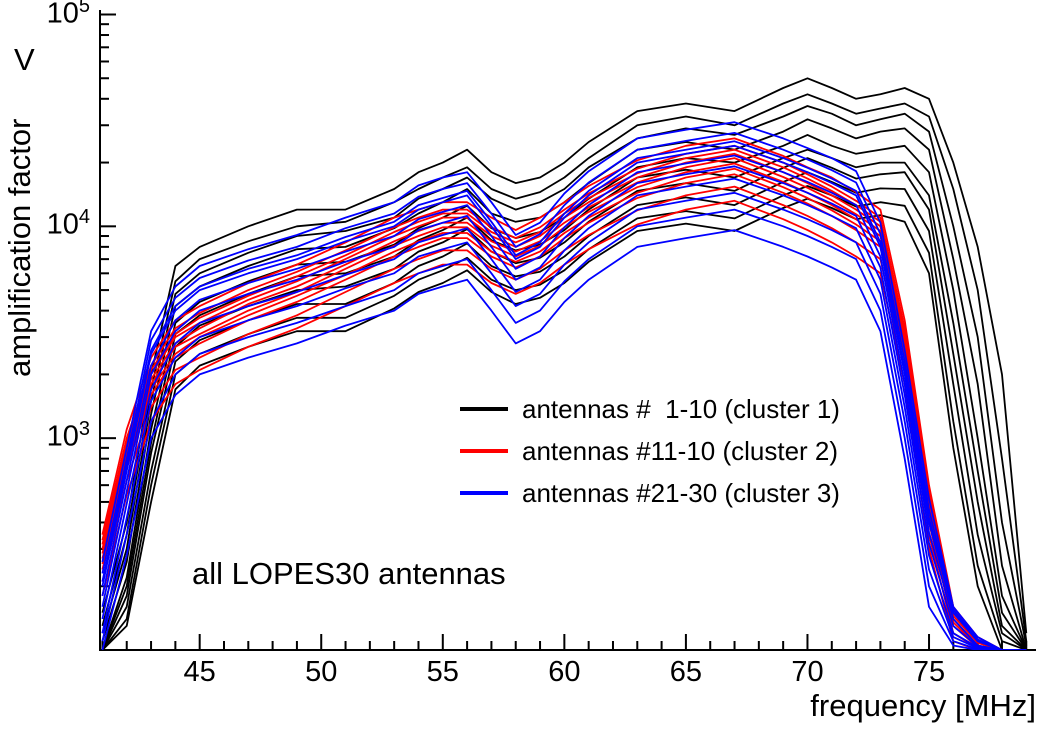  I want to click on y-tick-label: 10³, so click(68, 435).